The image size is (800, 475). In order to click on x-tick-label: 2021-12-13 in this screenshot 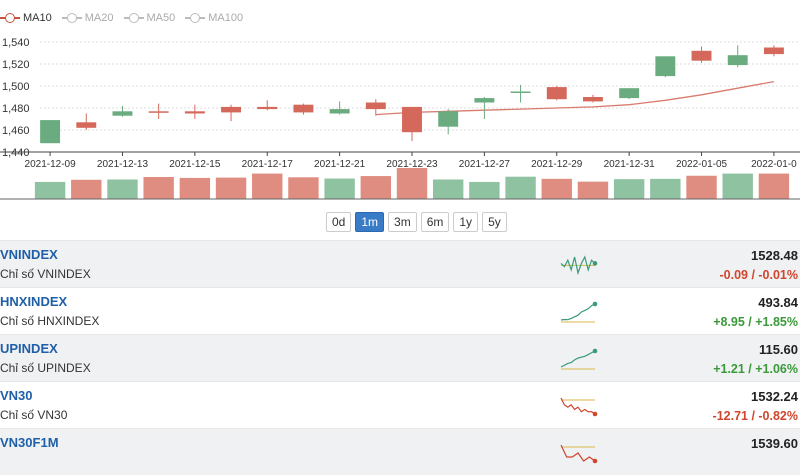, I will do `click(123, 164)`.